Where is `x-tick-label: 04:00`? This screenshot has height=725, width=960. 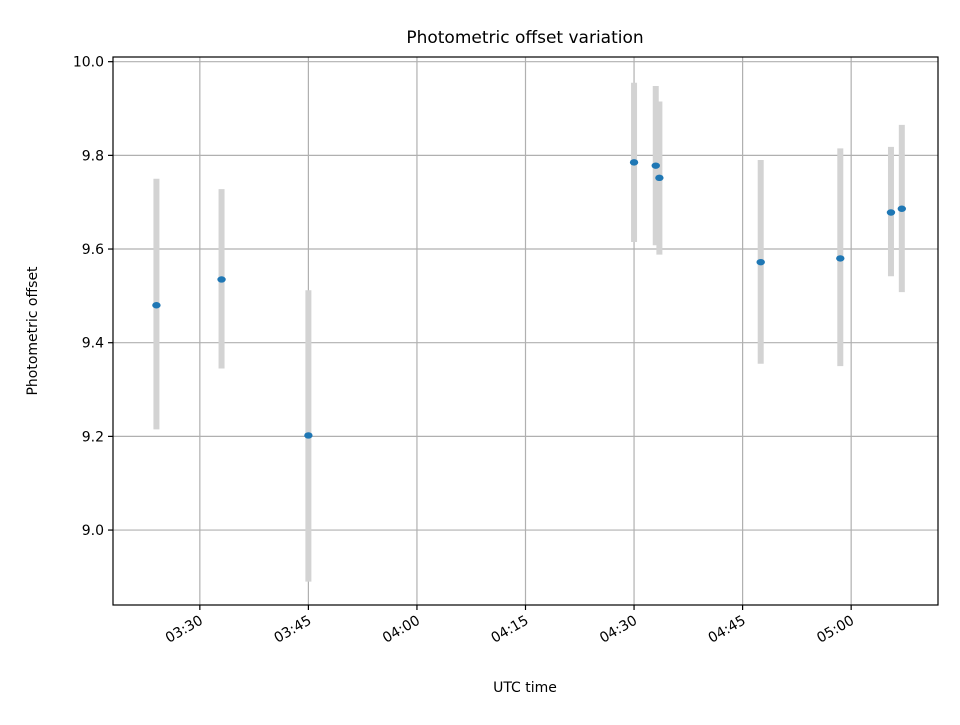
x-tick-label: 04:00 is located at coordinates (401, 630).